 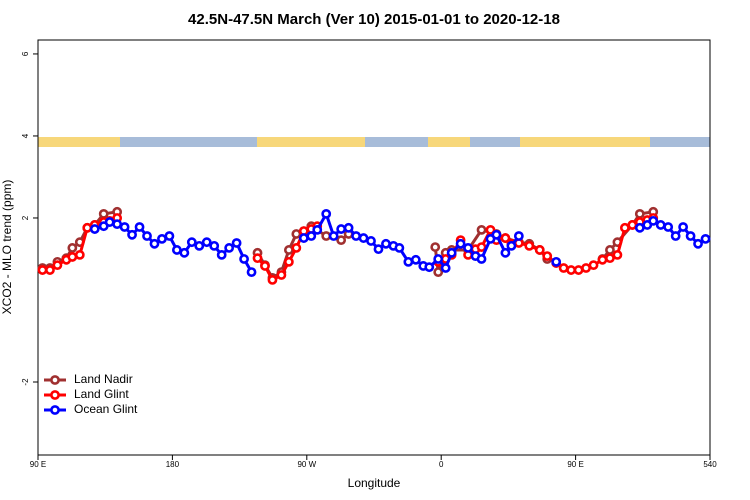 What do you see at coordinates (25, 382) in the screenshot?
I see `y-tick-label: -2` at bounding box center [25, 382].